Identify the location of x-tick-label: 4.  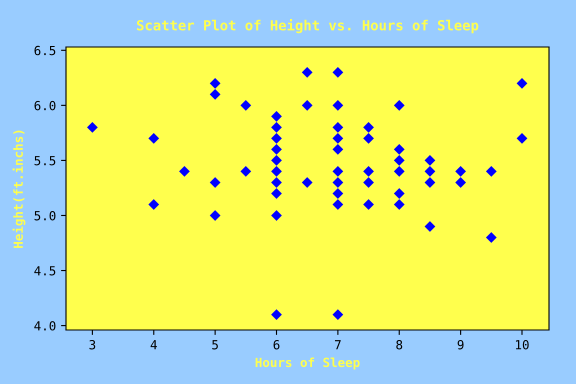
(153, 345).